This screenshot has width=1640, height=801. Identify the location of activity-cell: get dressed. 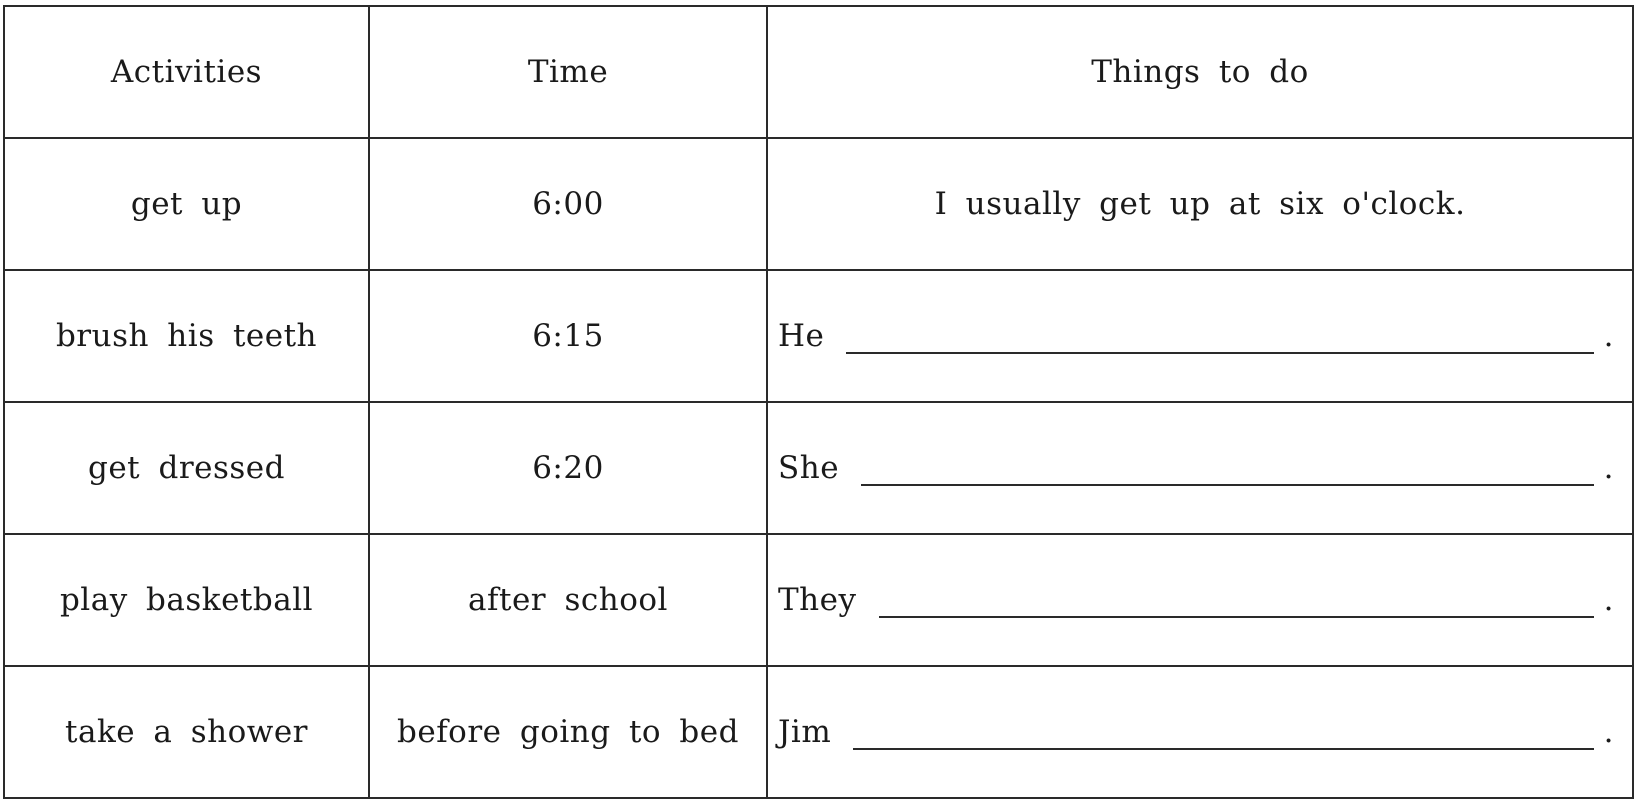
(186, 468).